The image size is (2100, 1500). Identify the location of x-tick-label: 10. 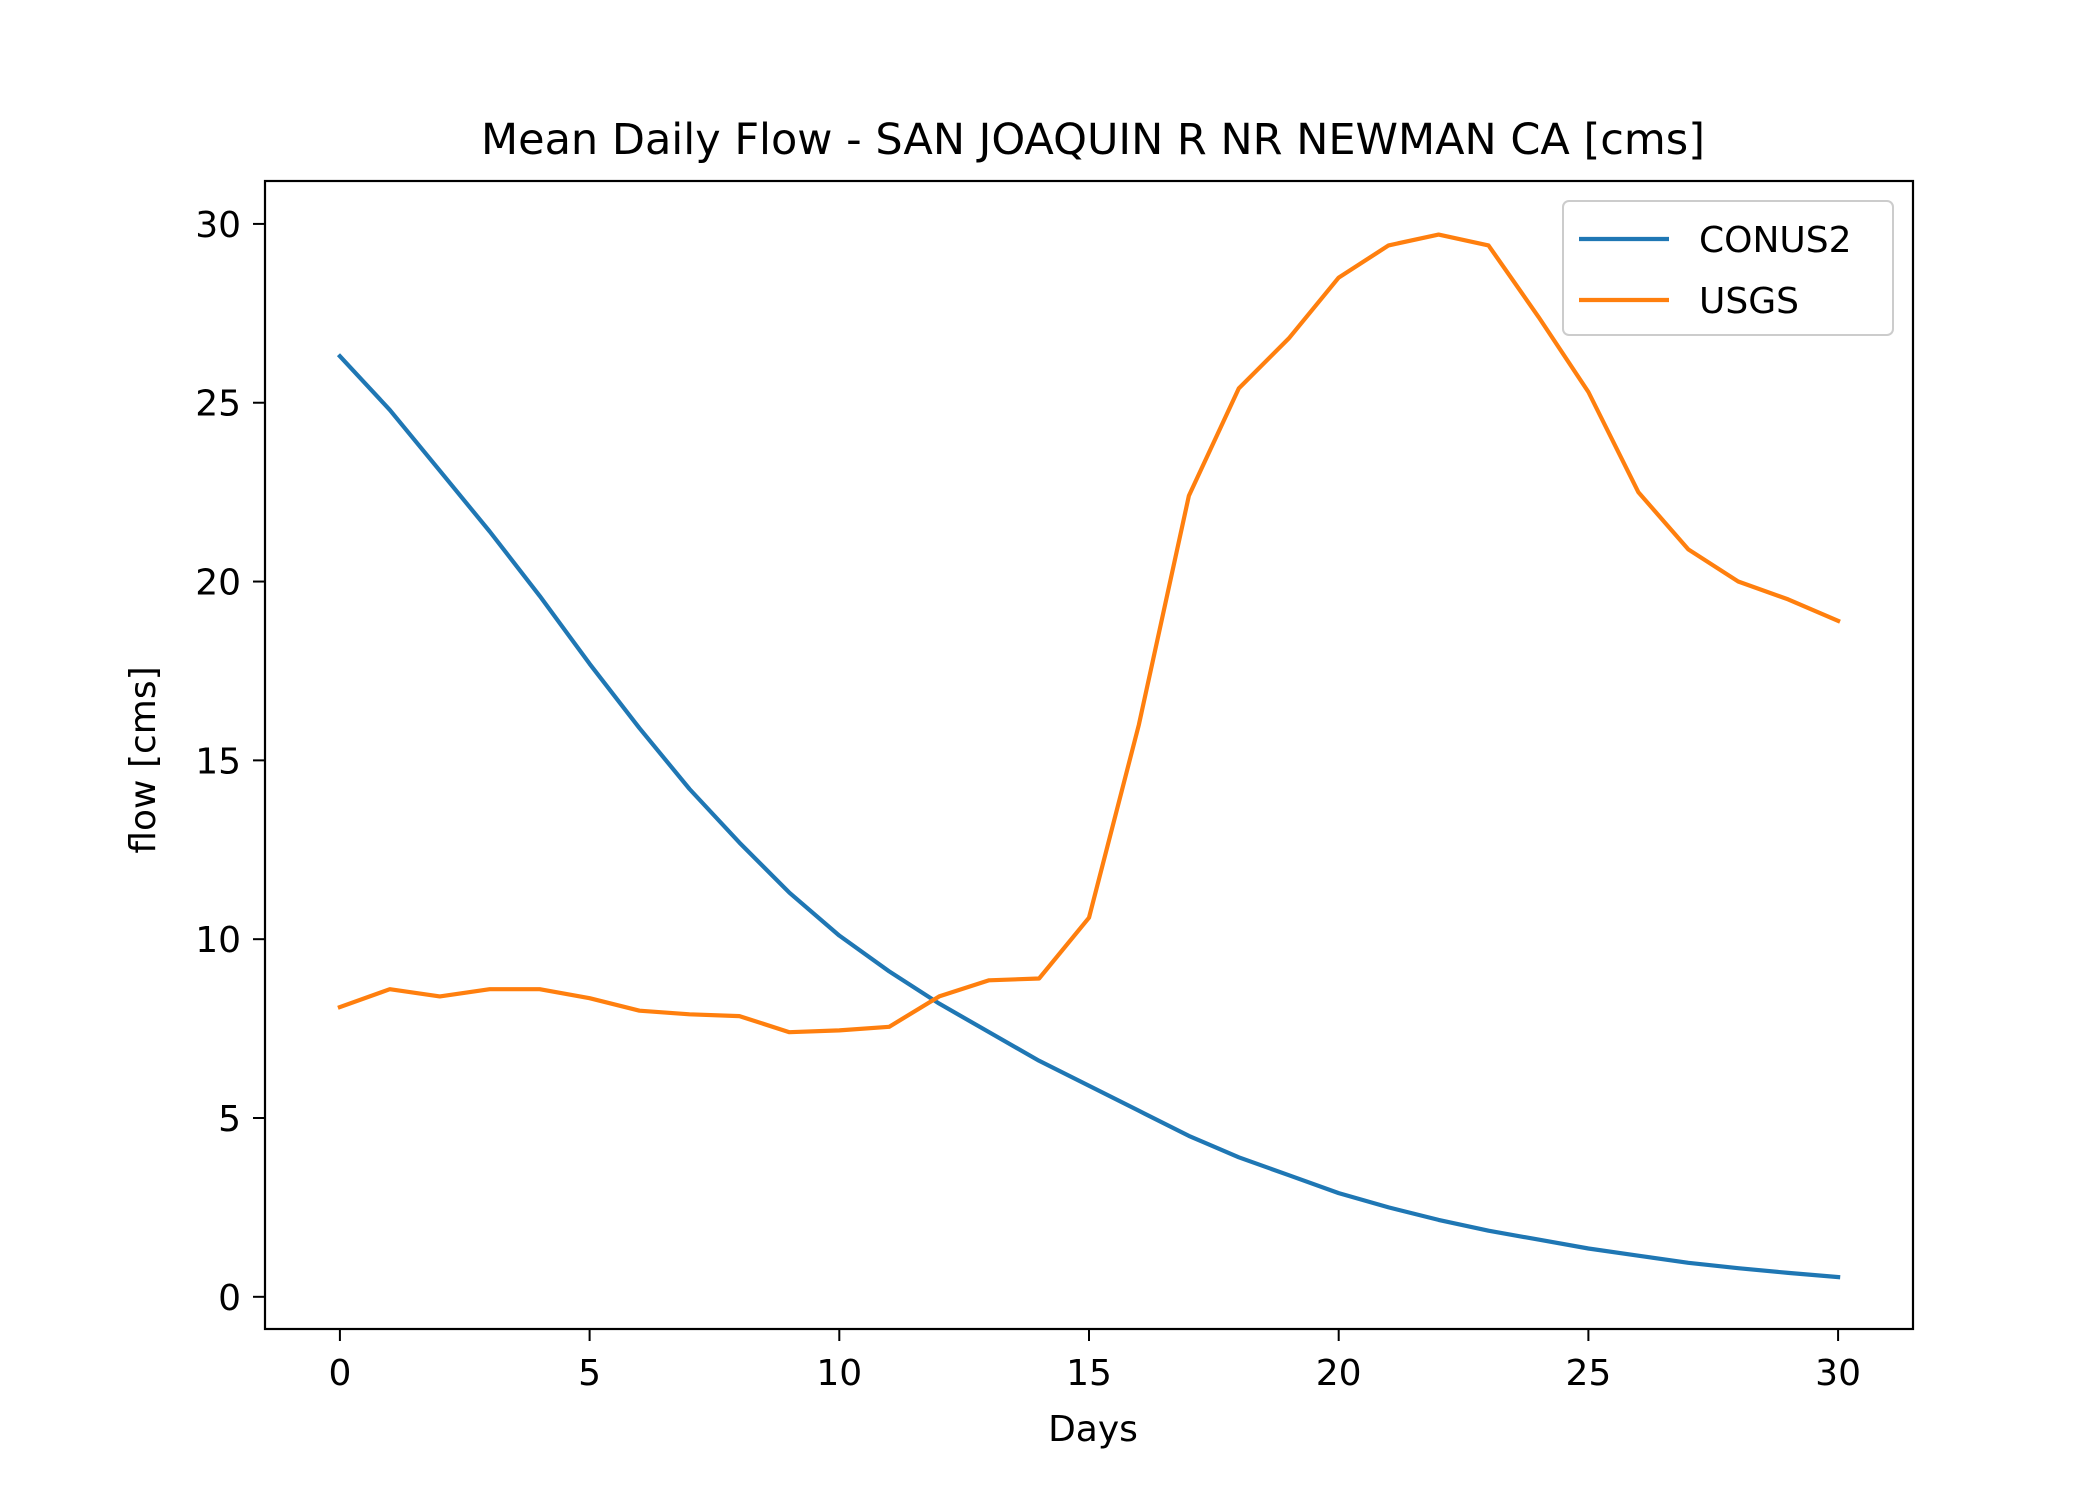
(839, 1373).